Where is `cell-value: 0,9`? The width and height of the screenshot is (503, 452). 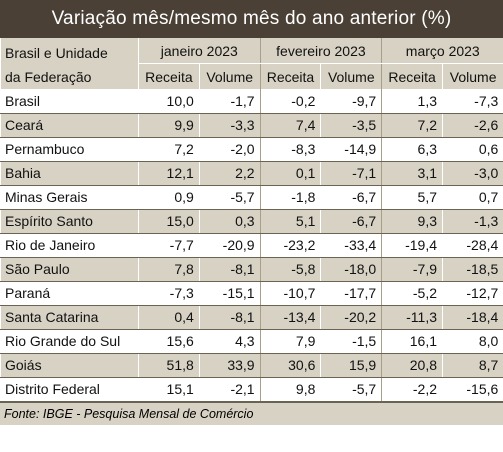
cell-value: 0,9 is located at coordinates (169, 197).